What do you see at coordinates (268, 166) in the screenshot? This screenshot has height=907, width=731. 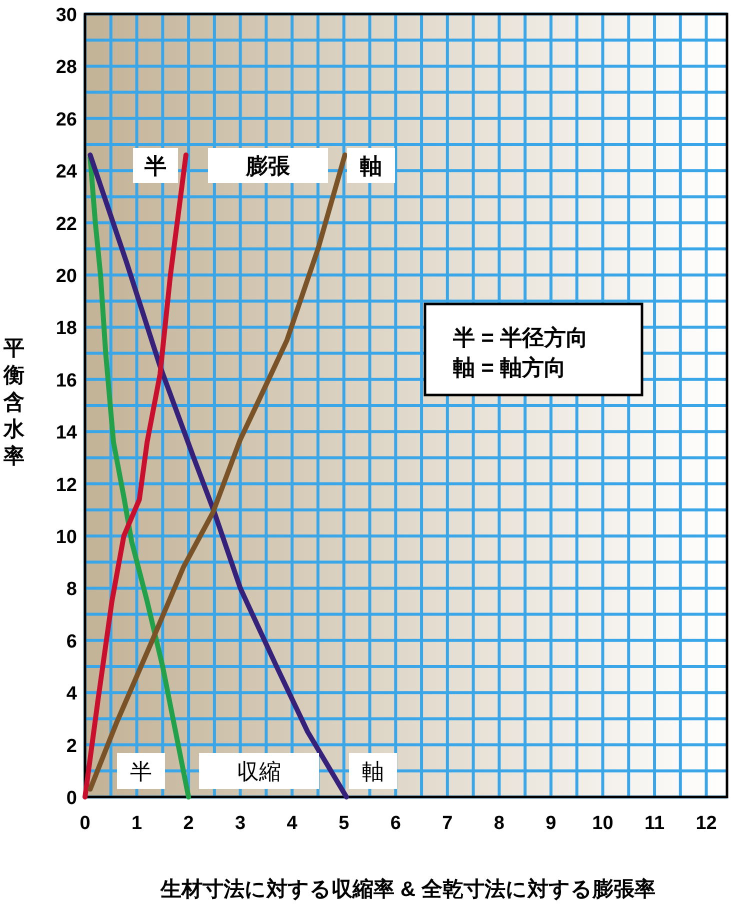 I see `annotation: 膨張` at bounding box center [268, 166].